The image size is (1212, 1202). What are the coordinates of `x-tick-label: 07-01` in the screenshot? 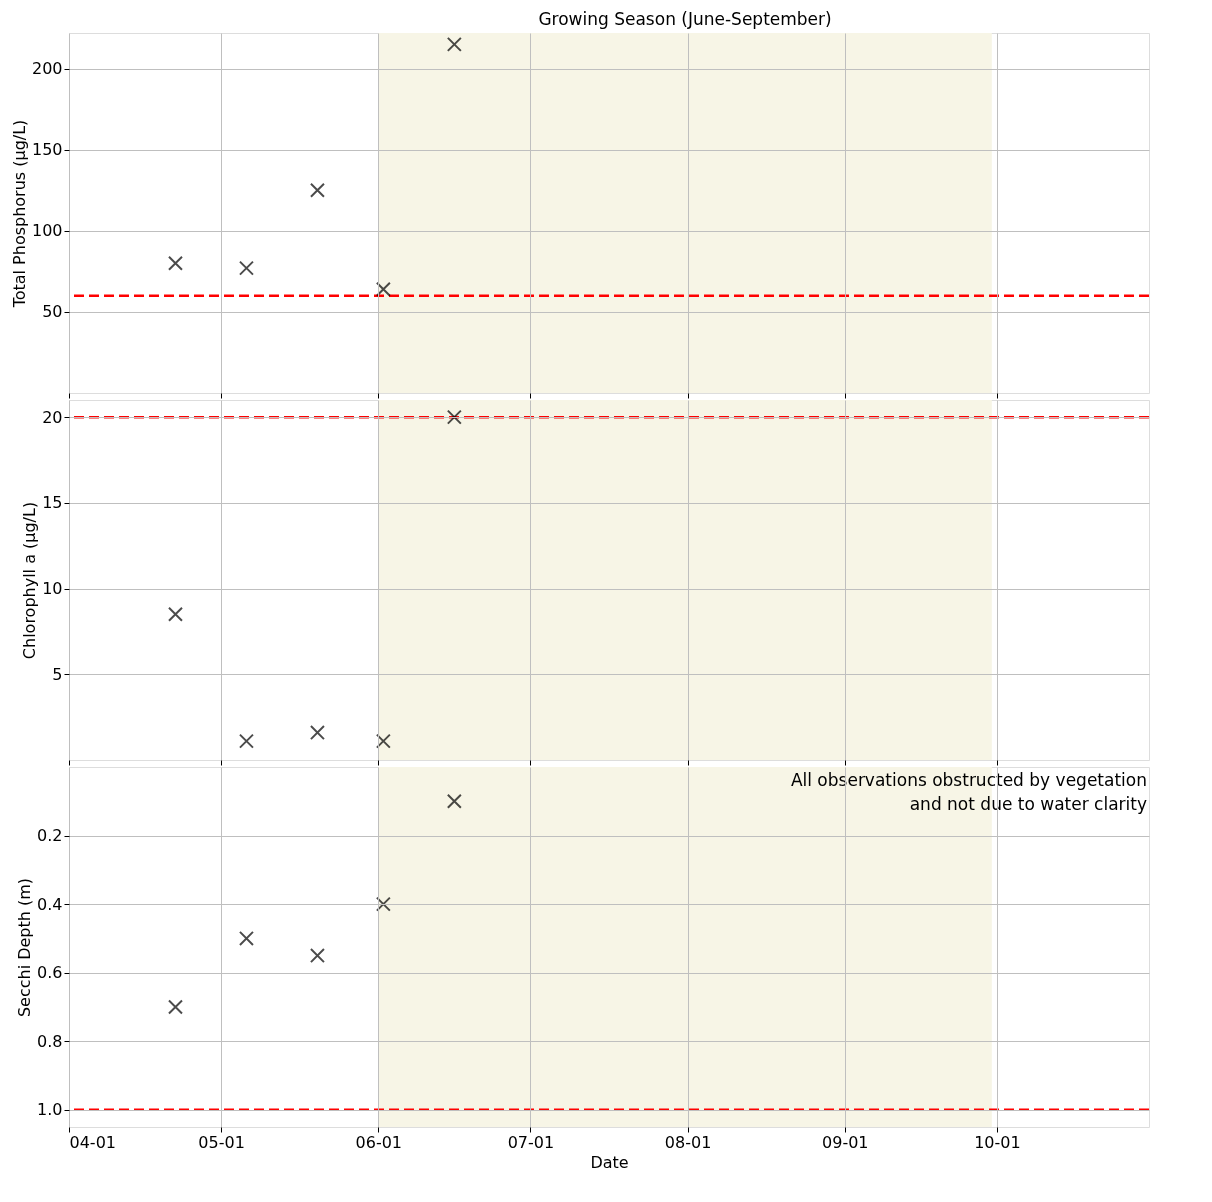 It's located at (531, 1142).